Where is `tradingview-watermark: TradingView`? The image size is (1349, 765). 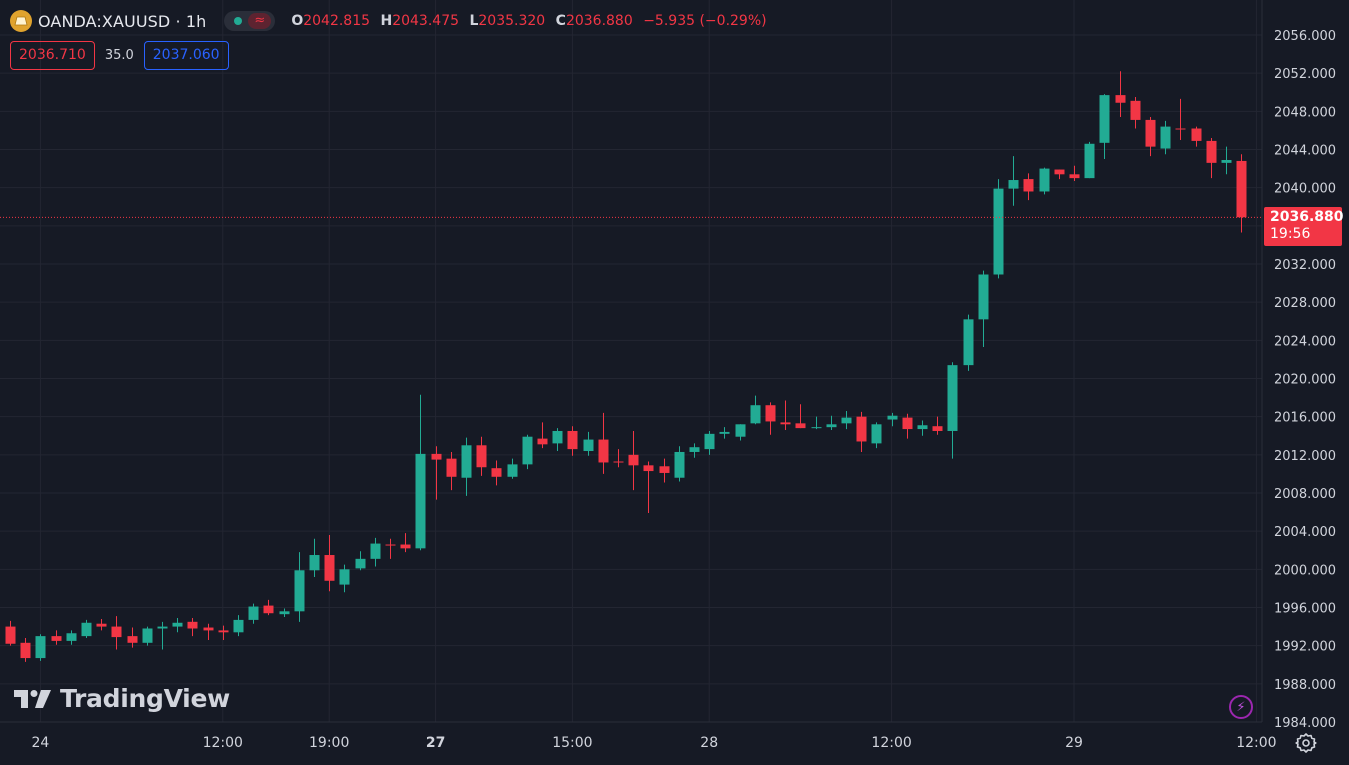 tradingview-watermark: TradingView is located at coordinates (122, 698).